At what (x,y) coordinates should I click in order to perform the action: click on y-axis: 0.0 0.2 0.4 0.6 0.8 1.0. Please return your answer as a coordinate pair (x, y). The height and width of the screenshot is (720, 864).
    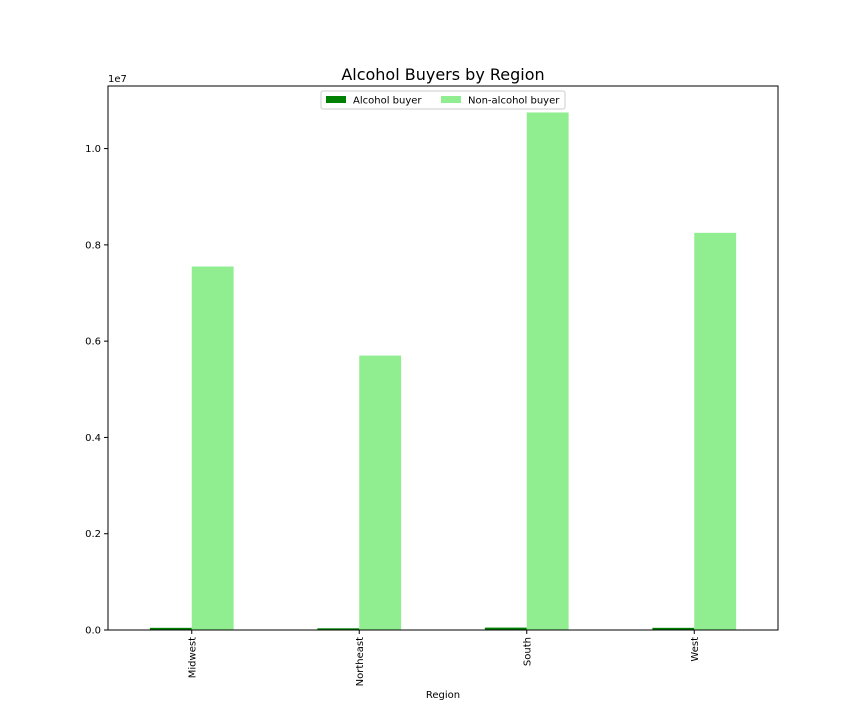
    Looking at the image, I should click on (96, 390).